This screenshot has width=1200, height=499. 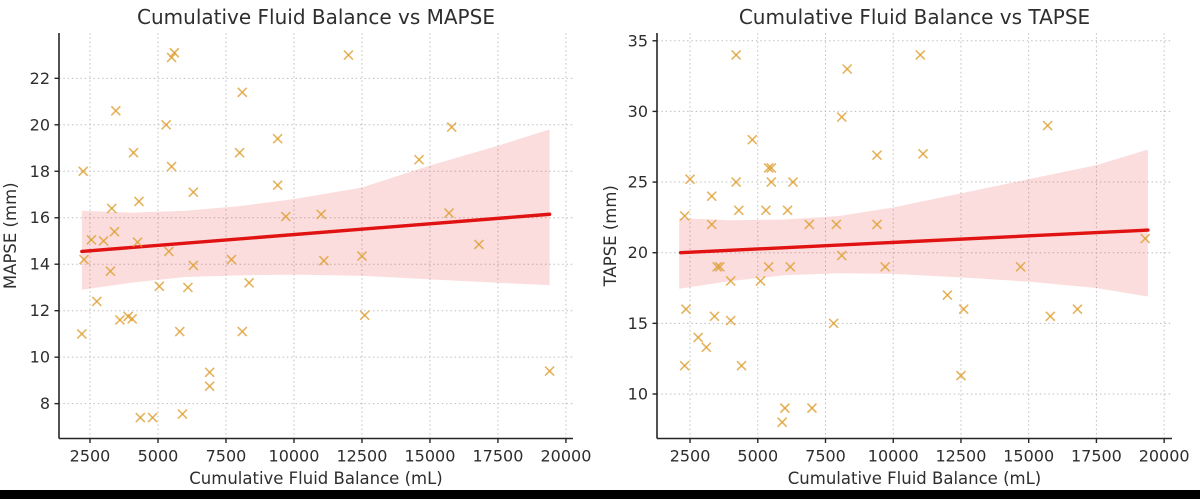 I want to click on x-tick-label: 12500, so click(x=961, y=456).